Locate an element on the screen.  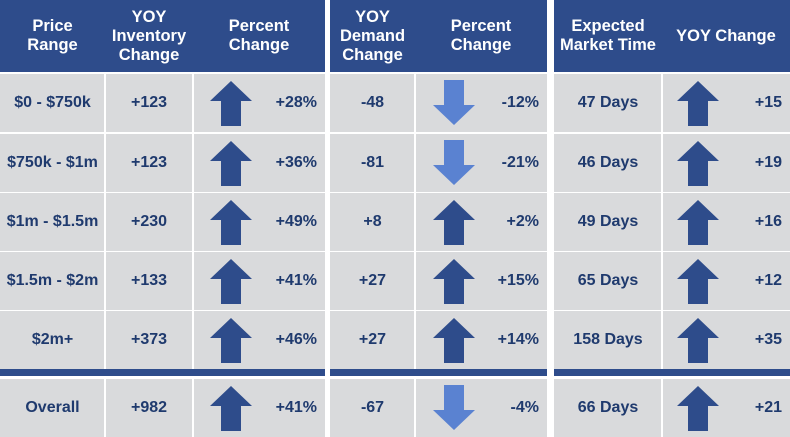
inventory-percent-cell: +28% is located at coordinates (296, 102).